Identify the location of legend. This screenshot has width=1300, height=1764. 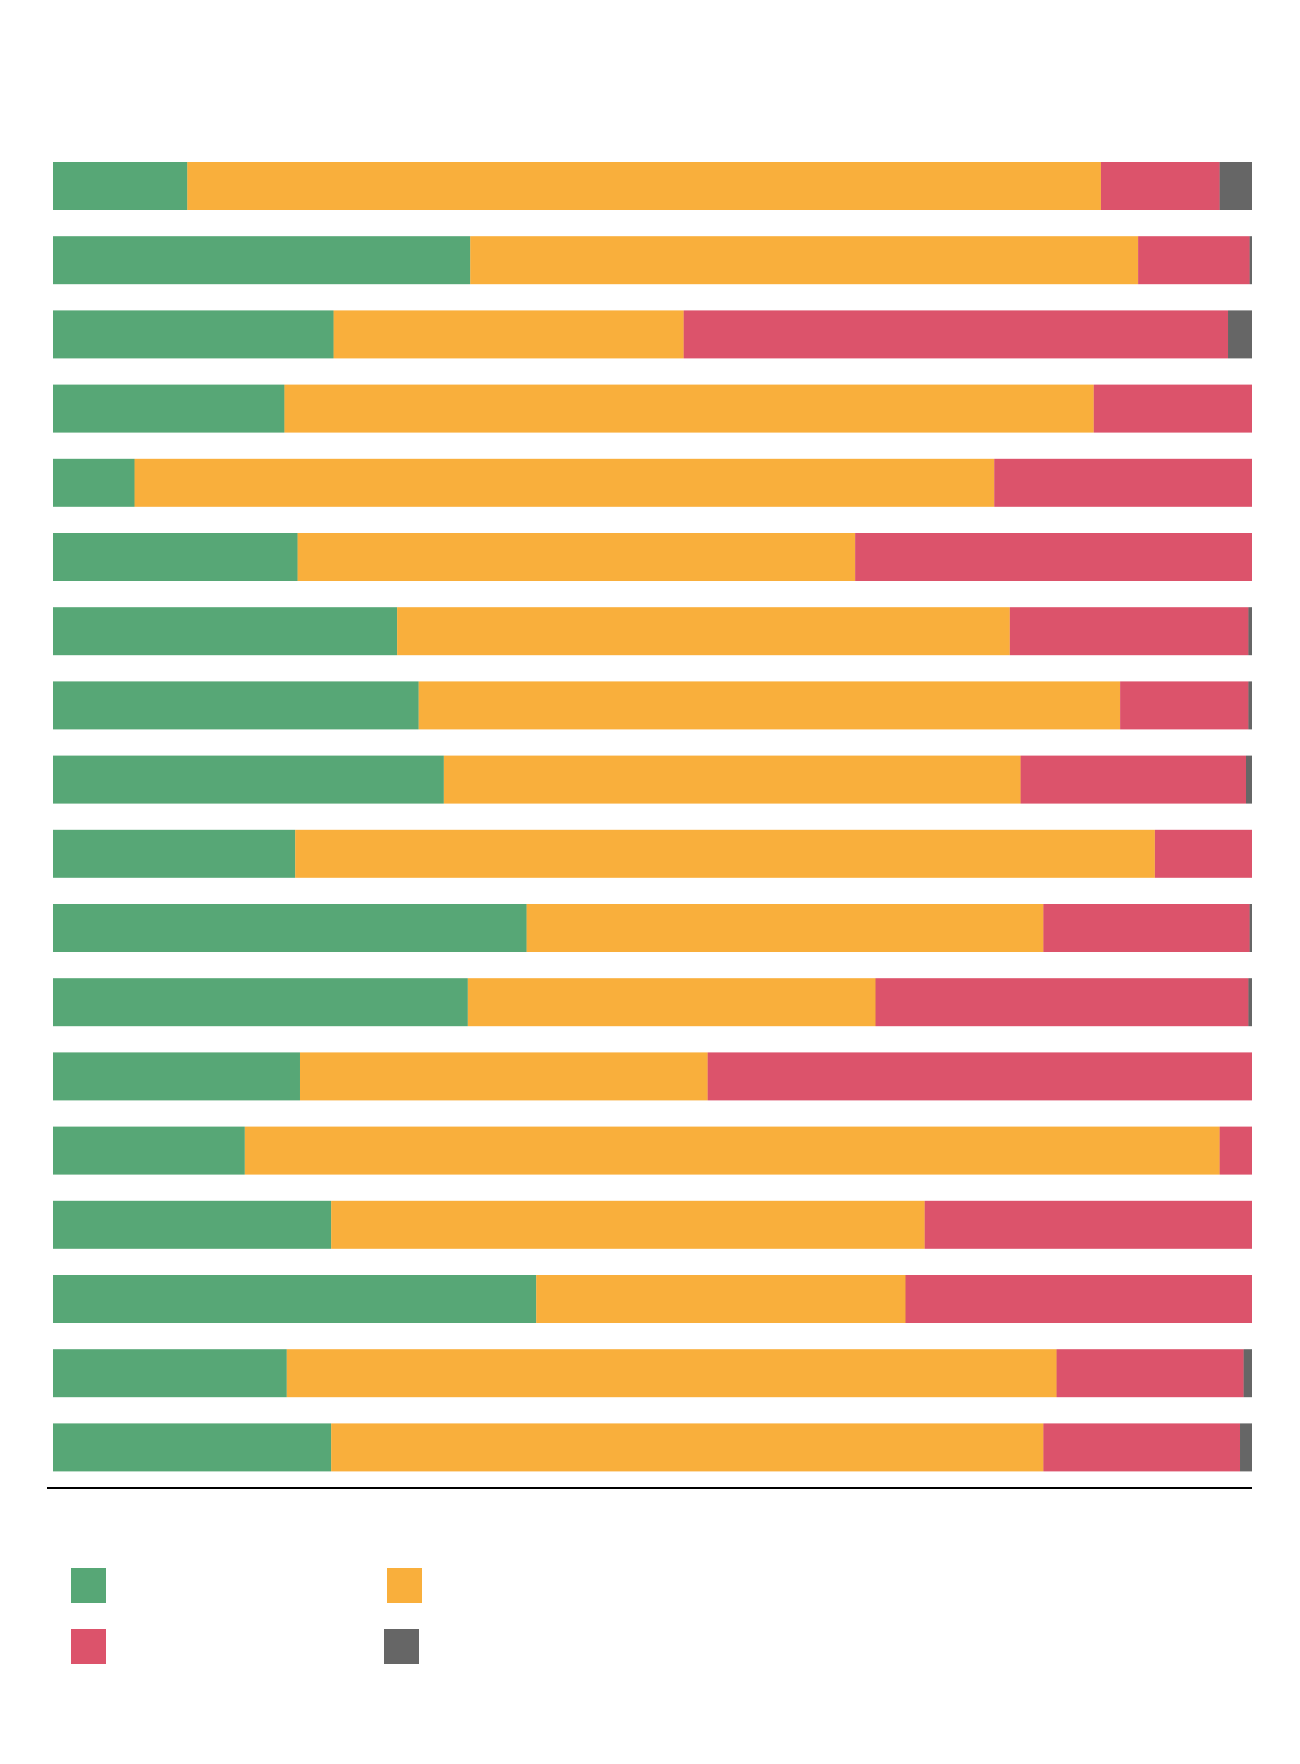
(246, 1616).